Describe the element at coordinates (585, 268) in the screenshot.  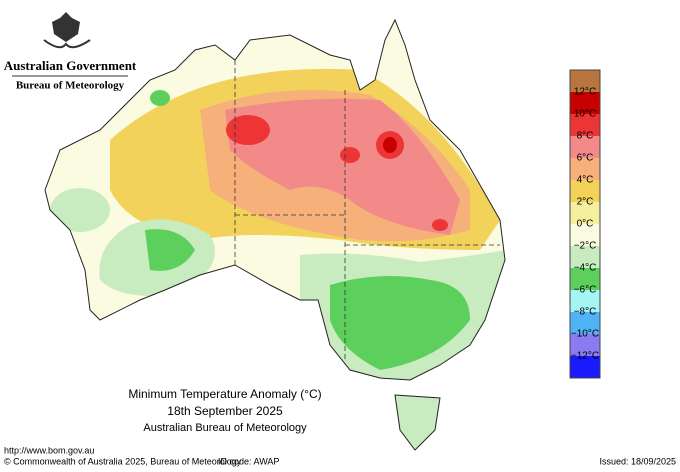
I see `legend-label: −4°C` at that location.